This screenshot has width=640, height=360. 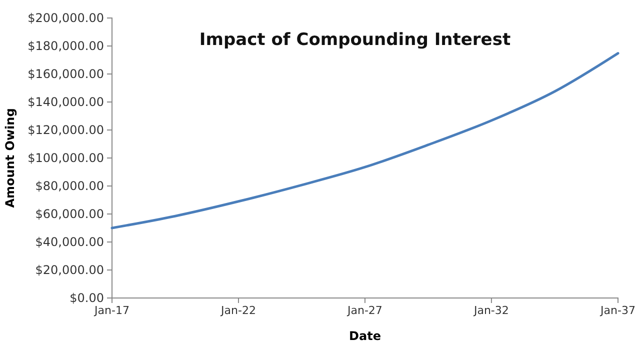 What do you see at coordinates (69, 213) in the screenshot?
I see `y-tick-label: $60,000.00` at bounding box center [69, 213].